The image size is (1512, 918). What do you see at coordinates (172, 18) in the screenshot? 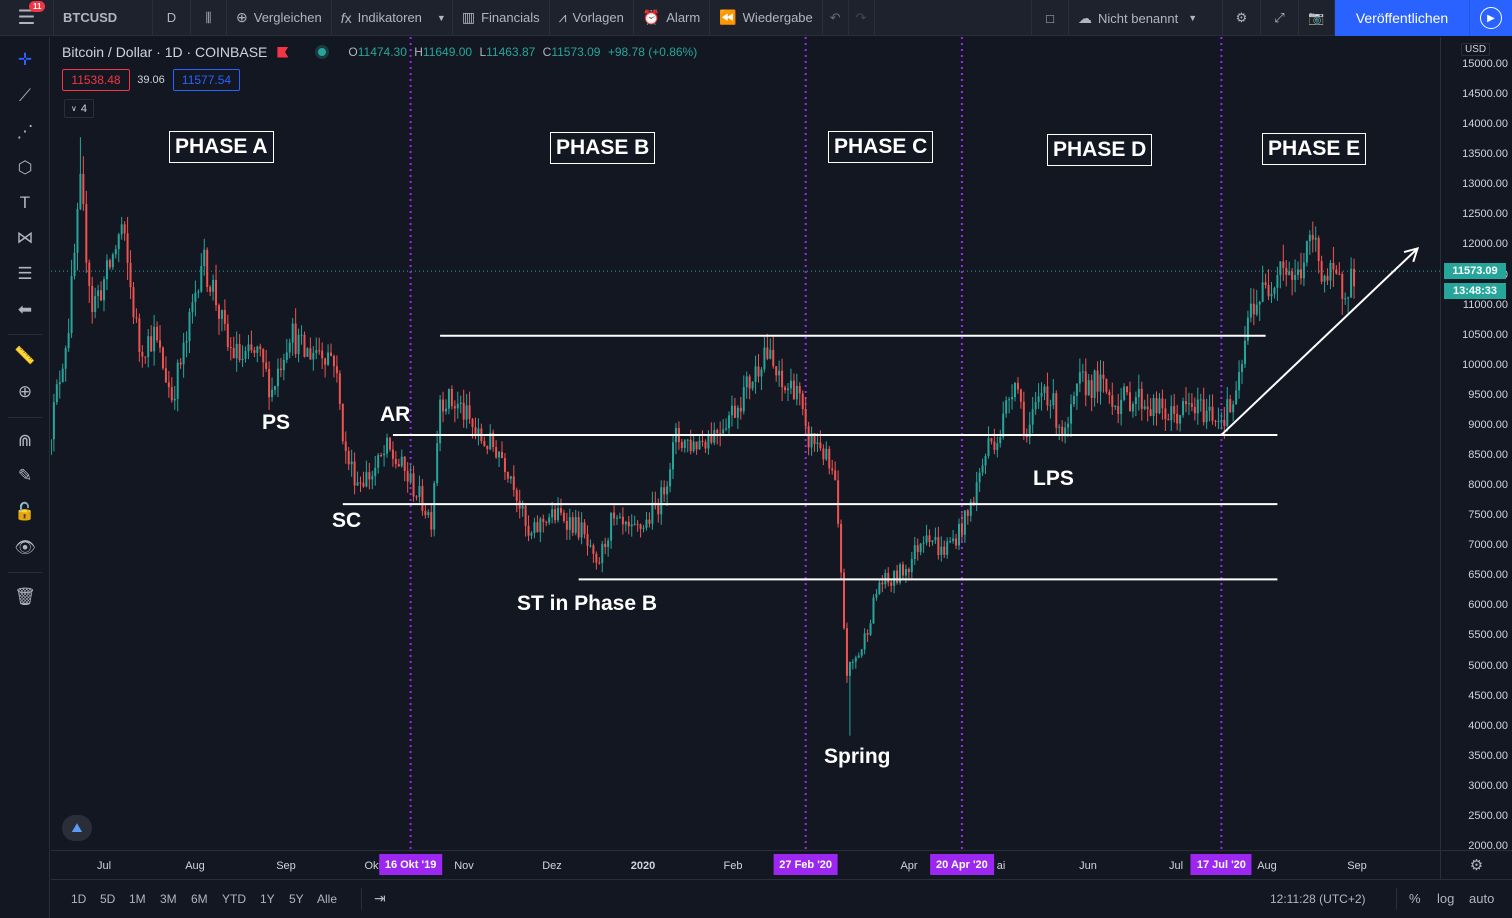
I see `interval-button: D` at bounding box center [172, 18].